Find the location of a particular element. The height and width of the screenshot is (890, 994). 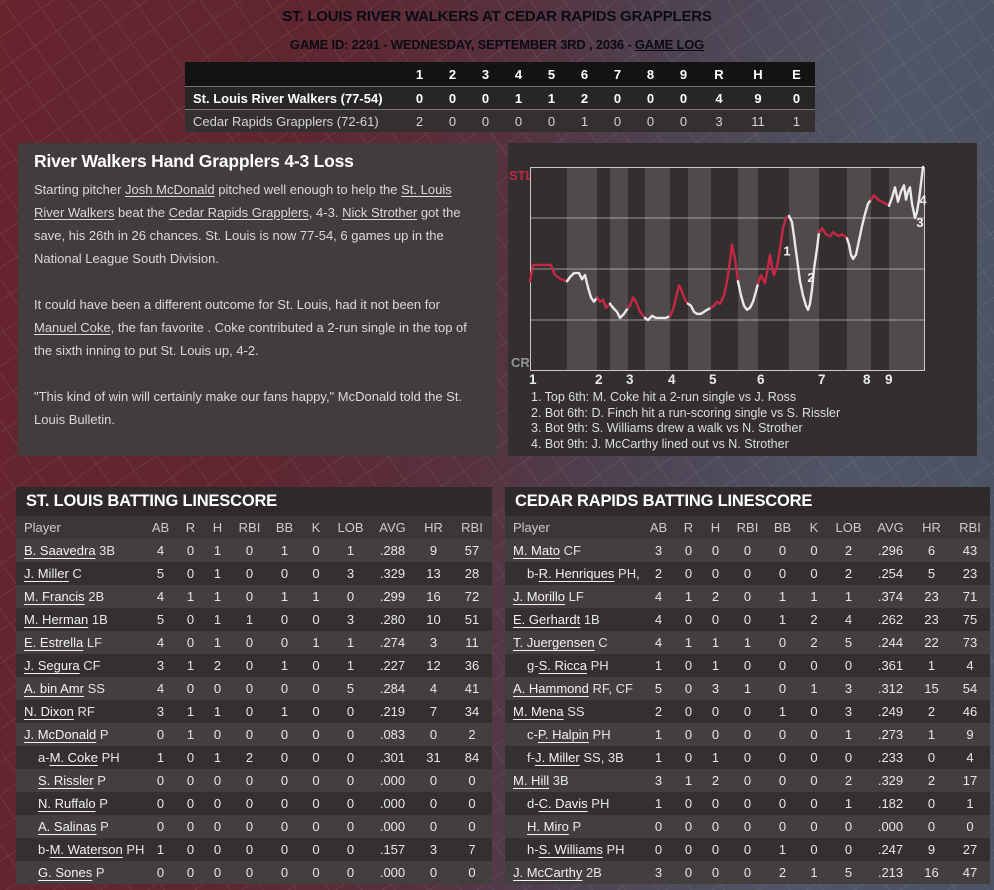

player-cell: S. Rissler P is located at coordinates (80, 780).